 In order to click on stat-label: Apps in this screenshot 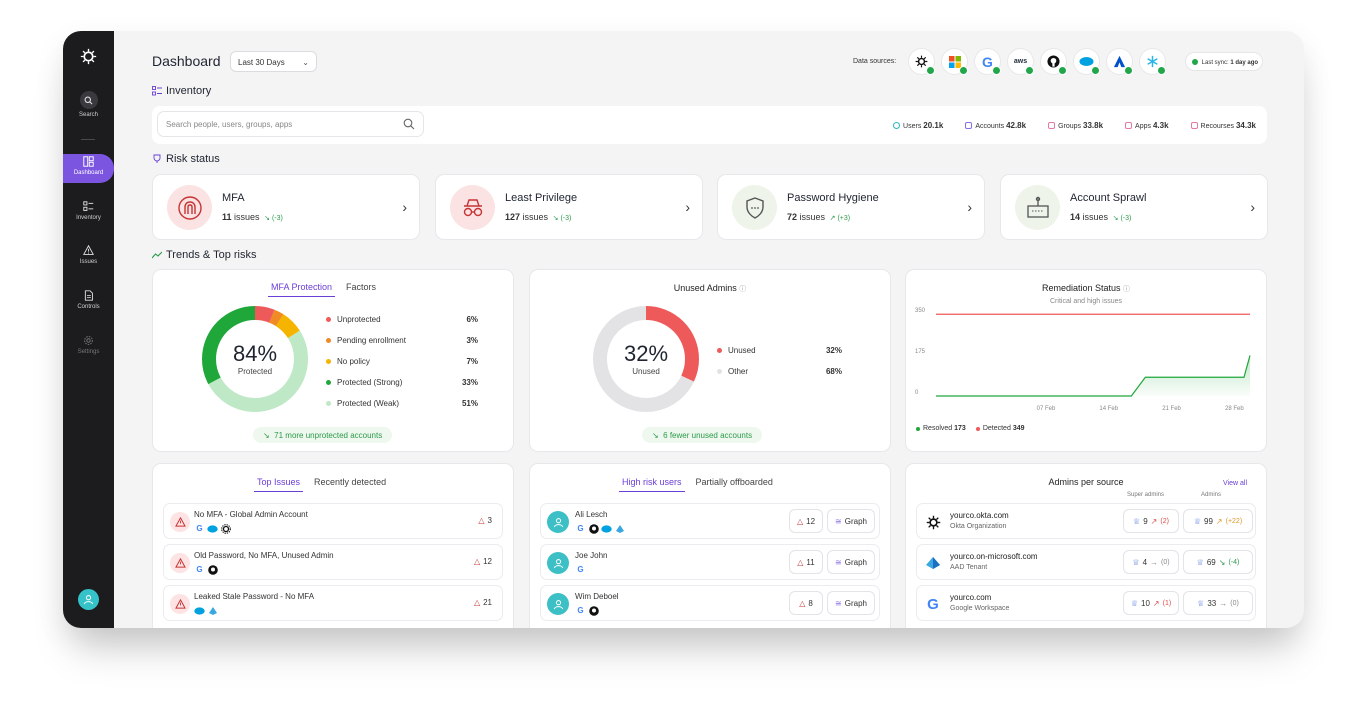, I will do `click(1143, 126)`.